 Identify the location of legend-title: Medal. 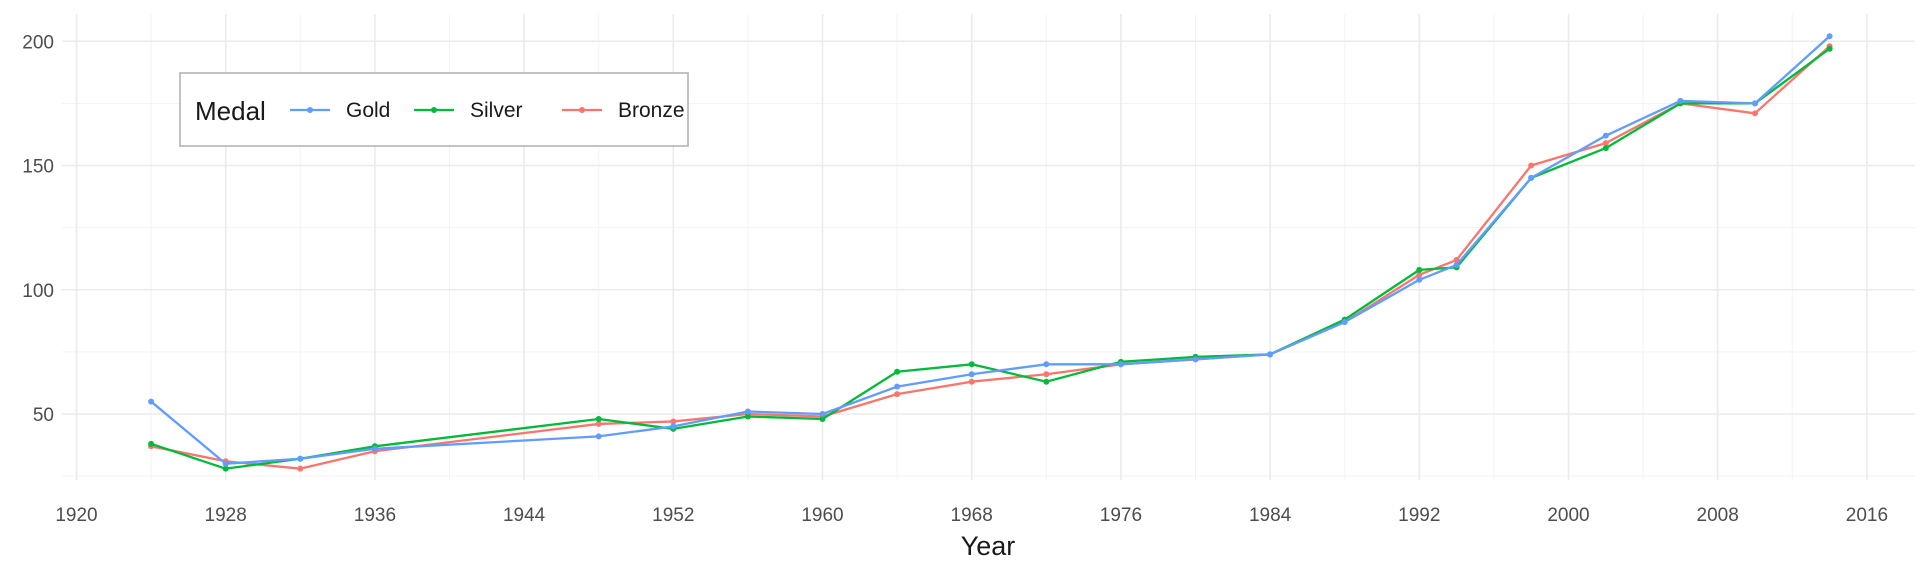
(230, 111).